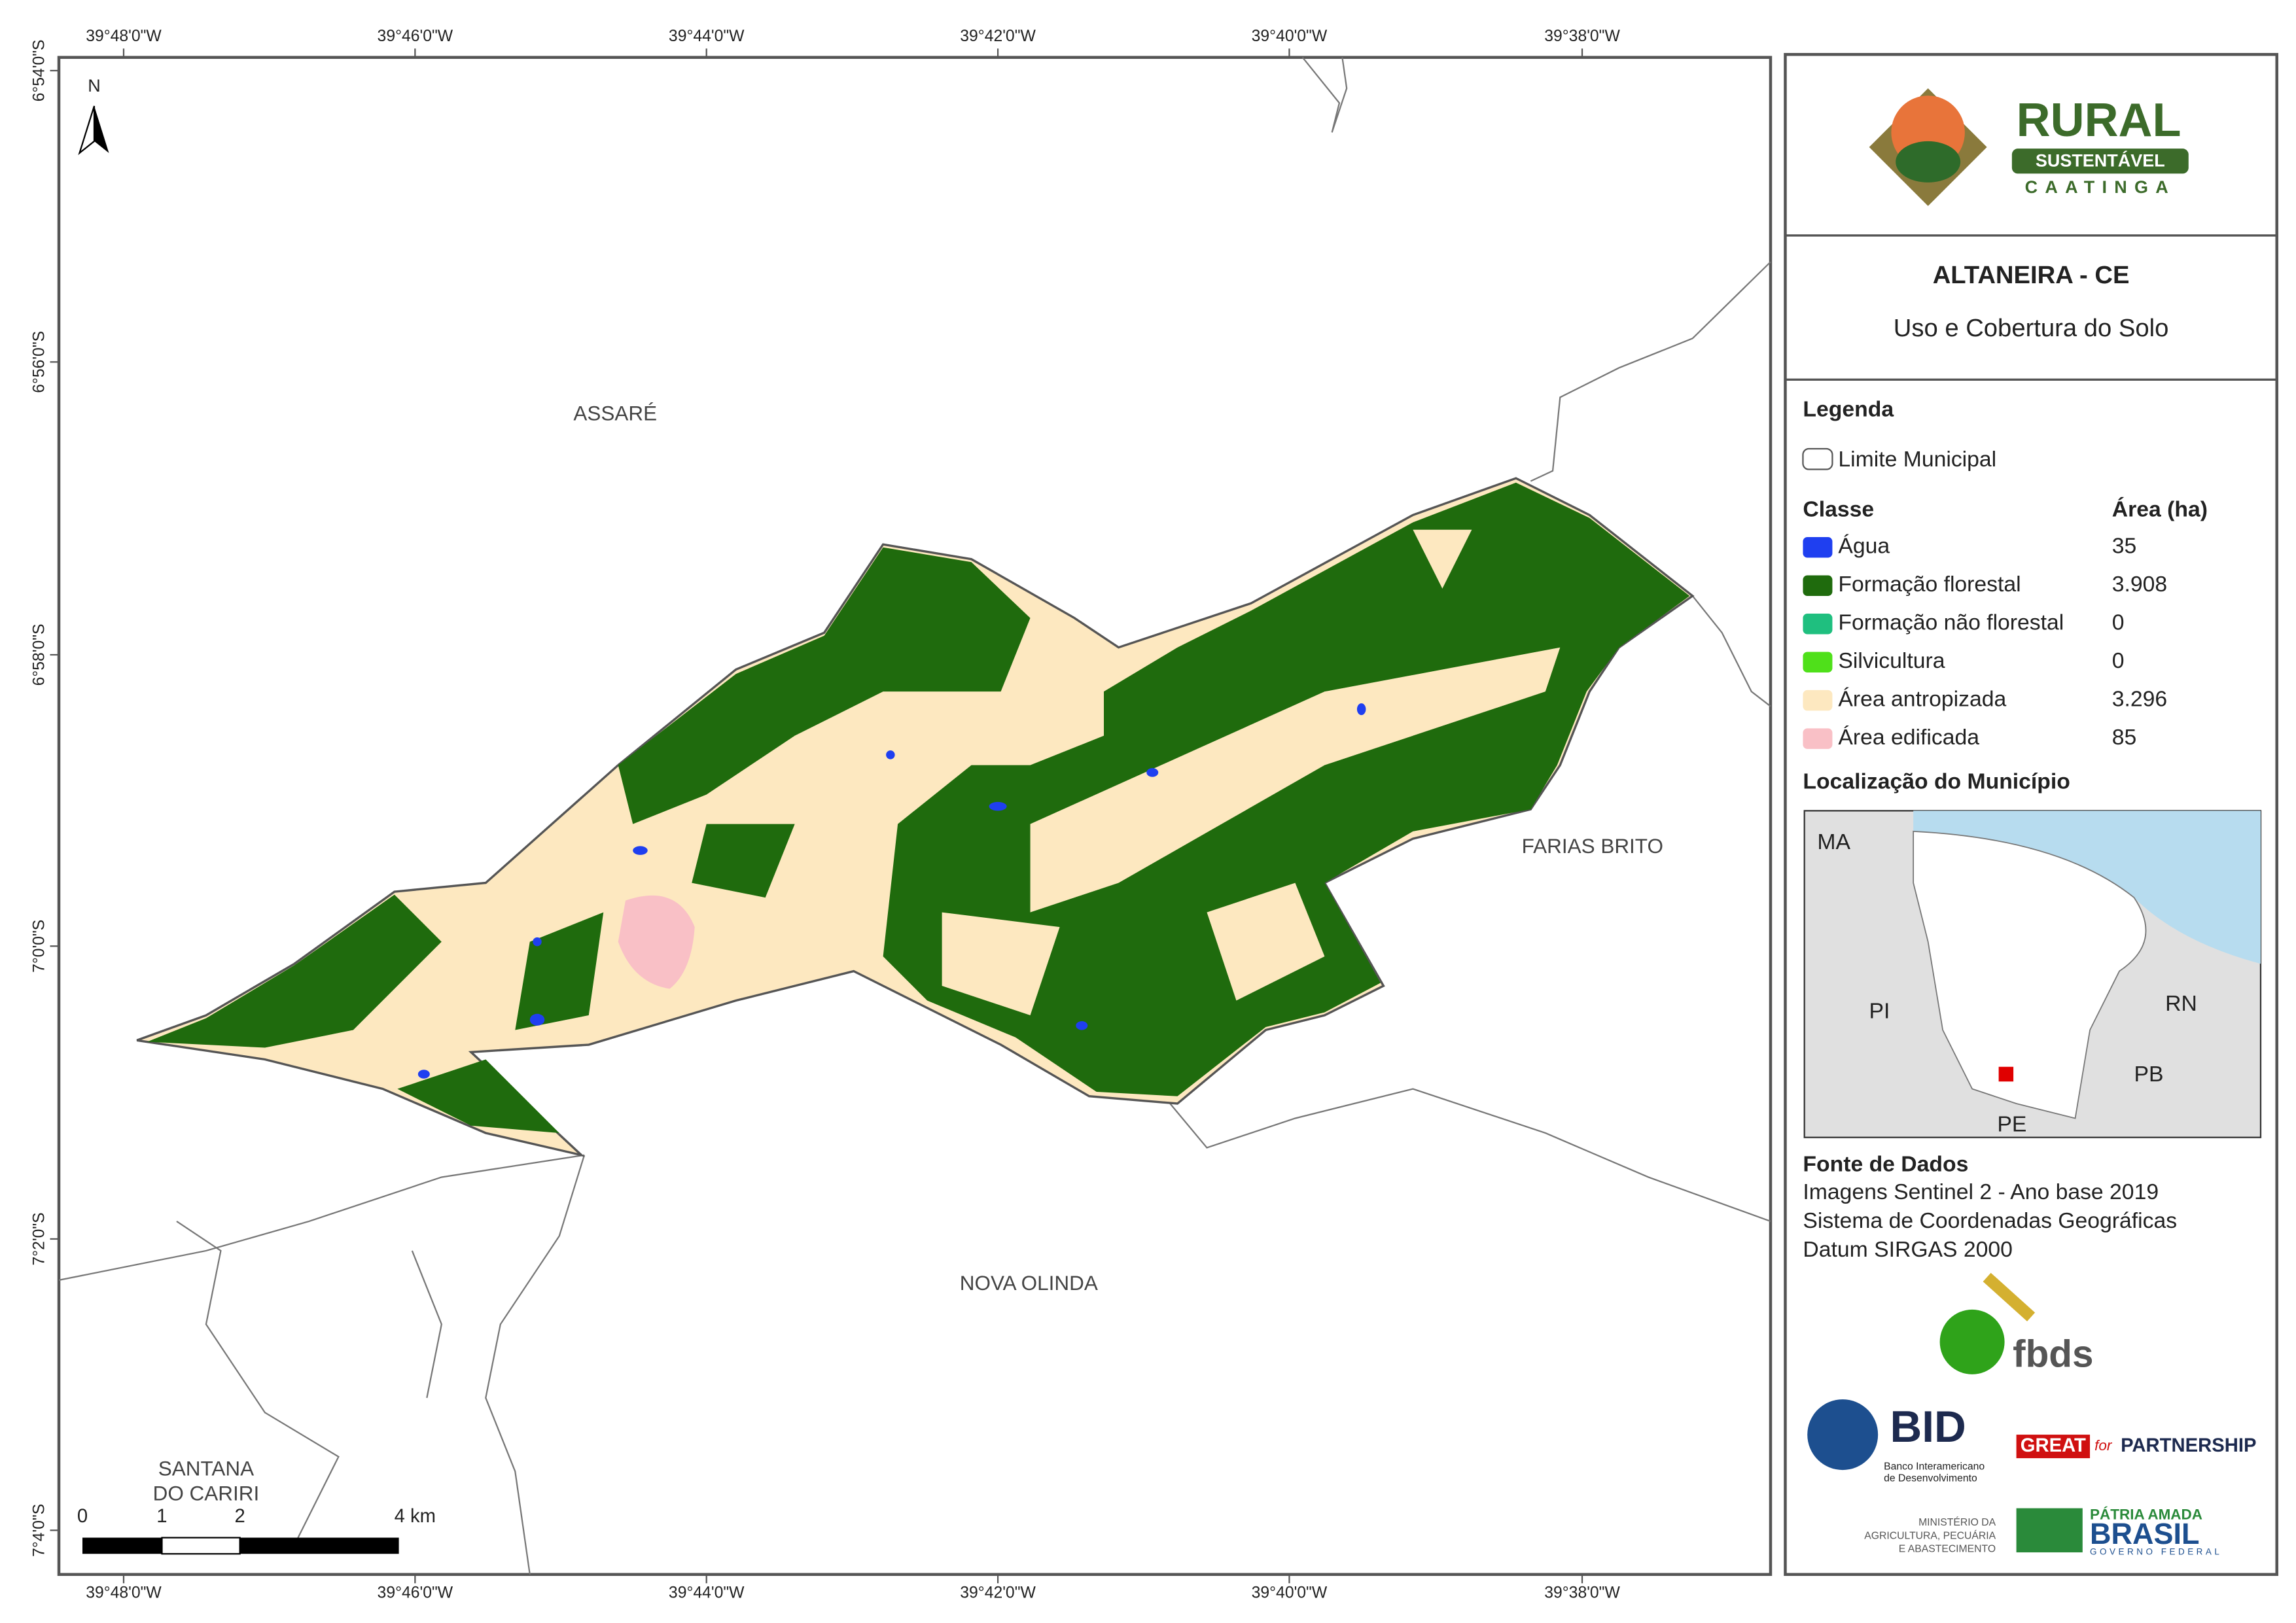  Describe the element at coordinates (2100, 161) in the screenshot. I see `logo-band: SUSTENTÁVEL` at that location.